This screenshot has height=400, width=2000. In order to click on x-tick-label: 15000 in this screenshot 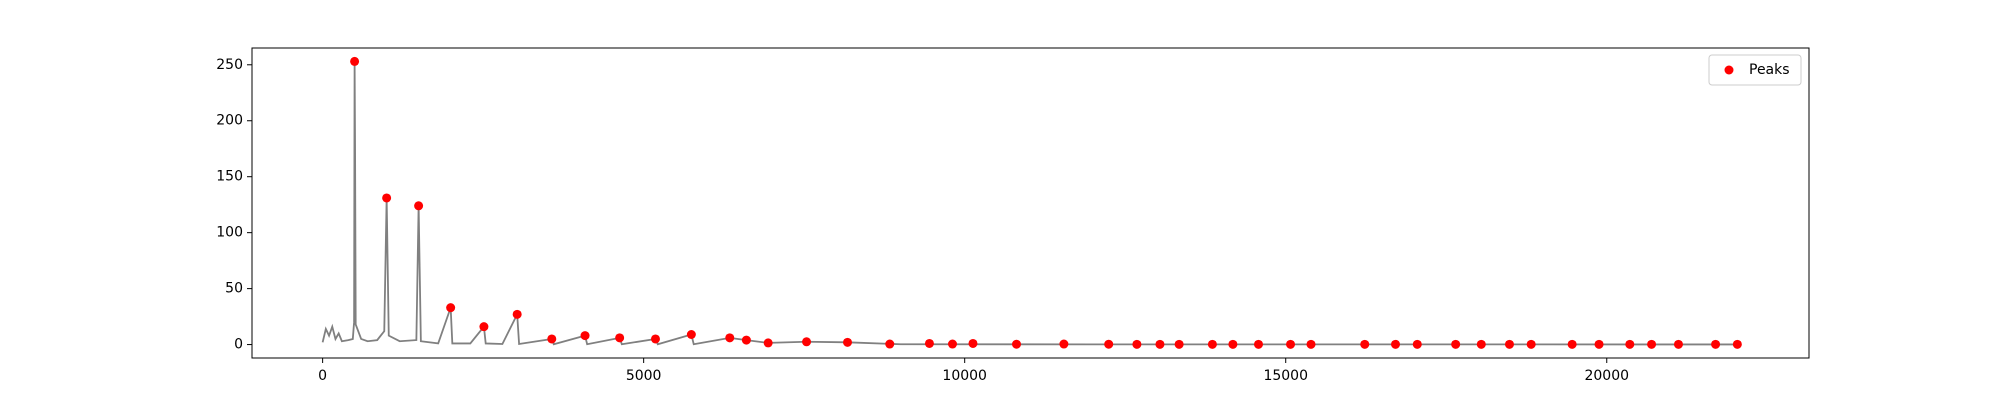, I will do `click(1285, 376)`.